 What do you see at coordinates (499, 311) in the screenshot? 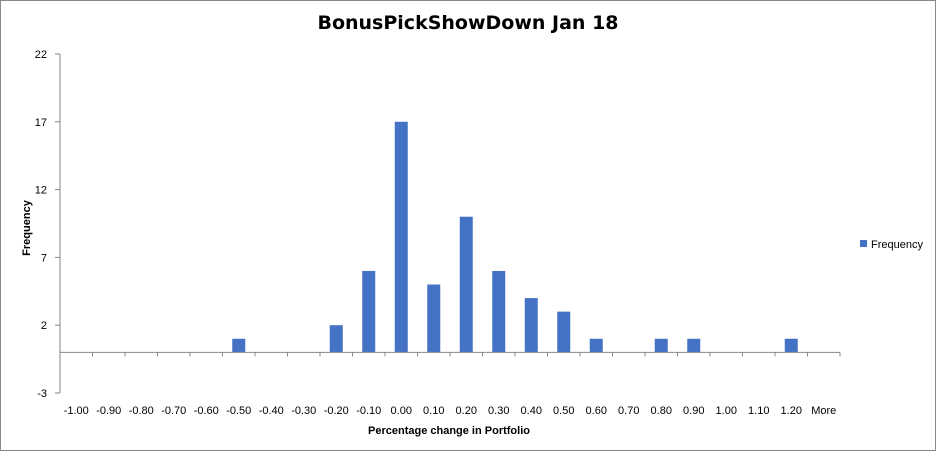
I see `bar-0.30` at bounding box center [499, 311].